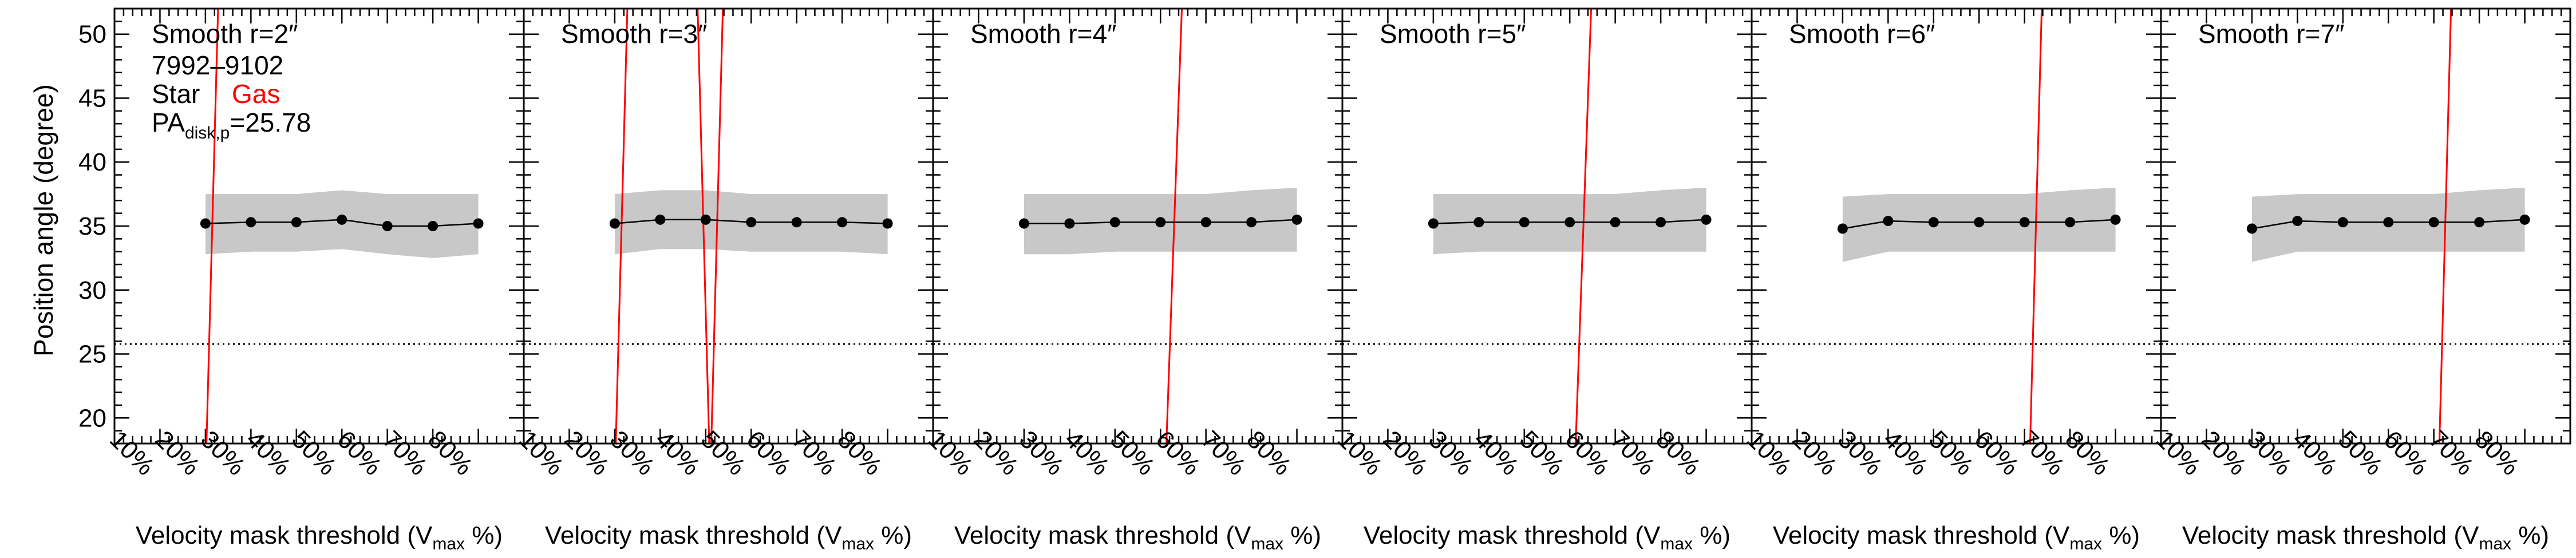  I want to click on y-tick-label: 40, so click(92, 162).